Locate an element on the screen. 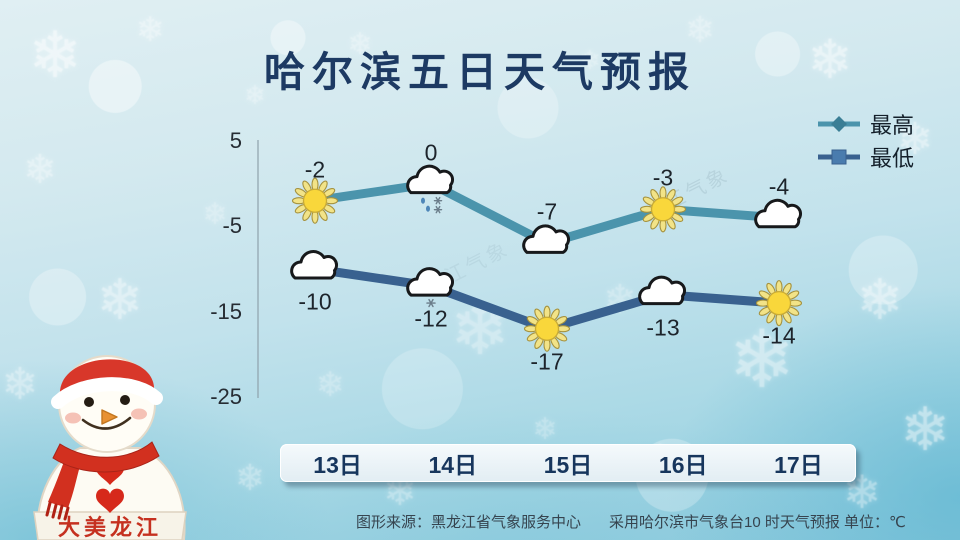  scarf-band is located at coordinates (106, 457).